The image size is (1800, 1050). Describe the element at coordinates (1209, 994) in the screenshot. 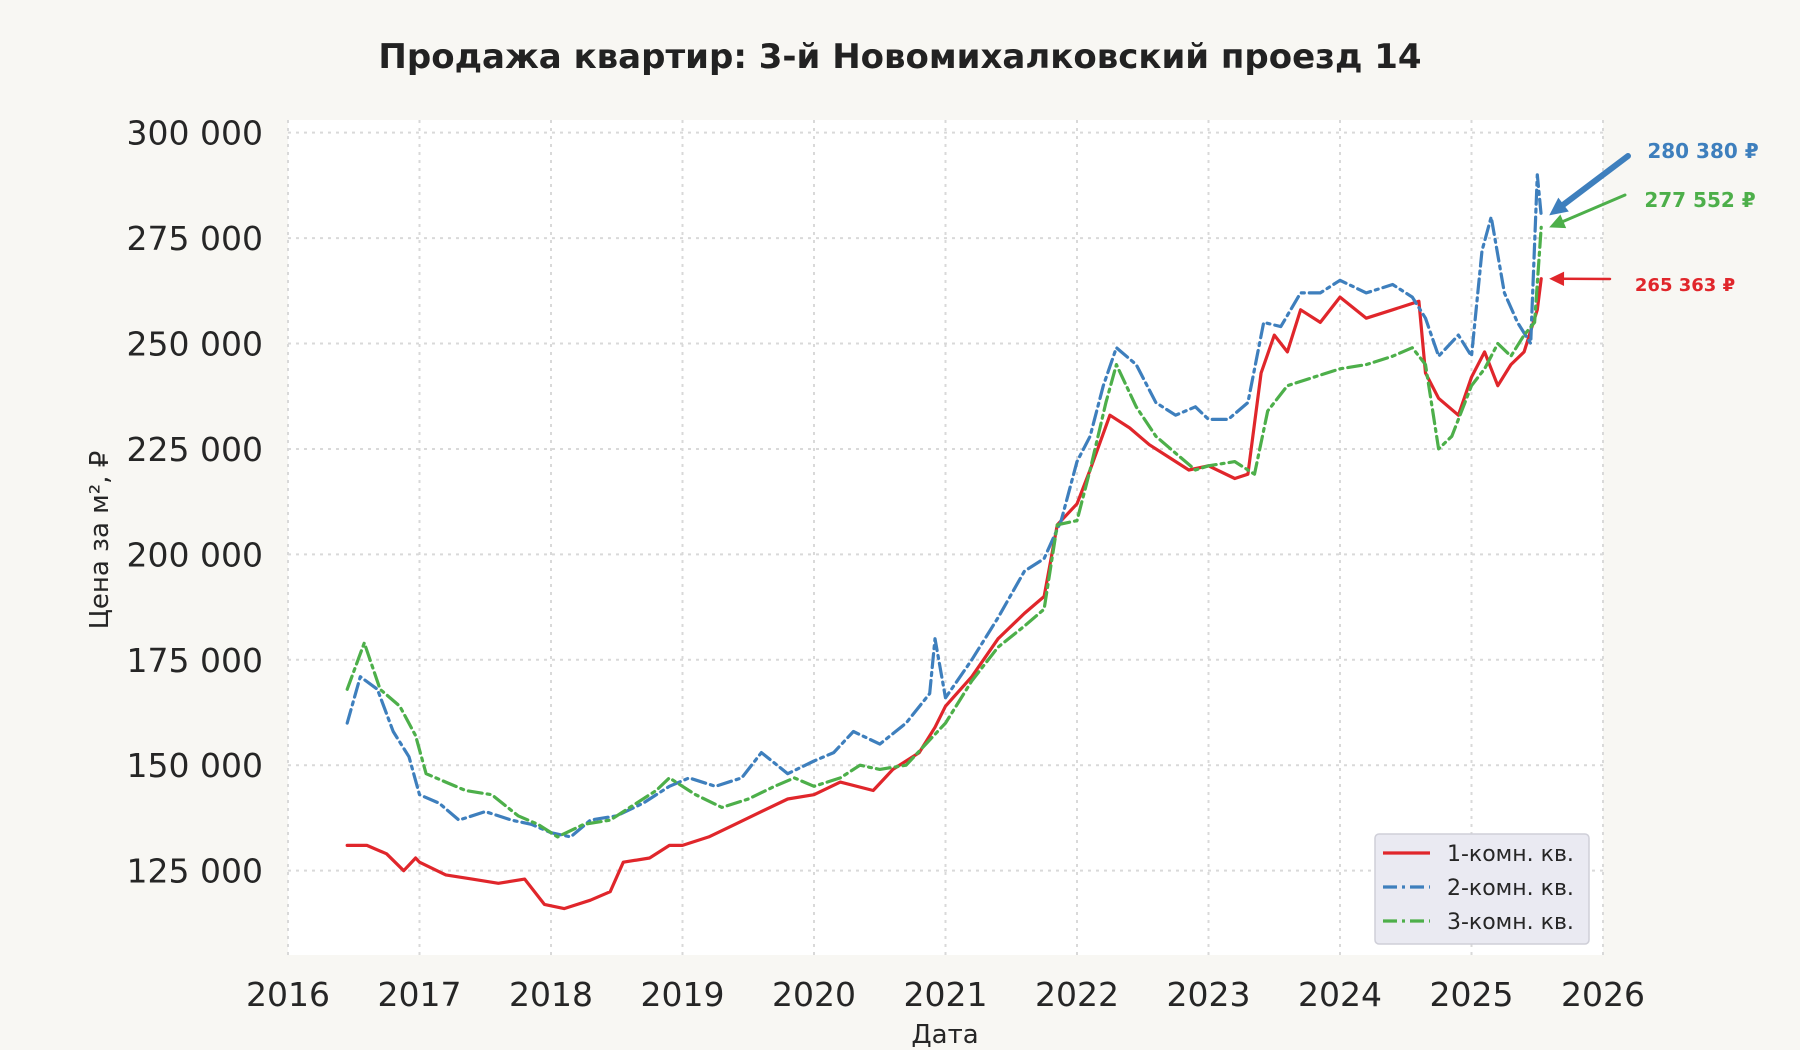

I see `x-tick-label: 2023` at that location.